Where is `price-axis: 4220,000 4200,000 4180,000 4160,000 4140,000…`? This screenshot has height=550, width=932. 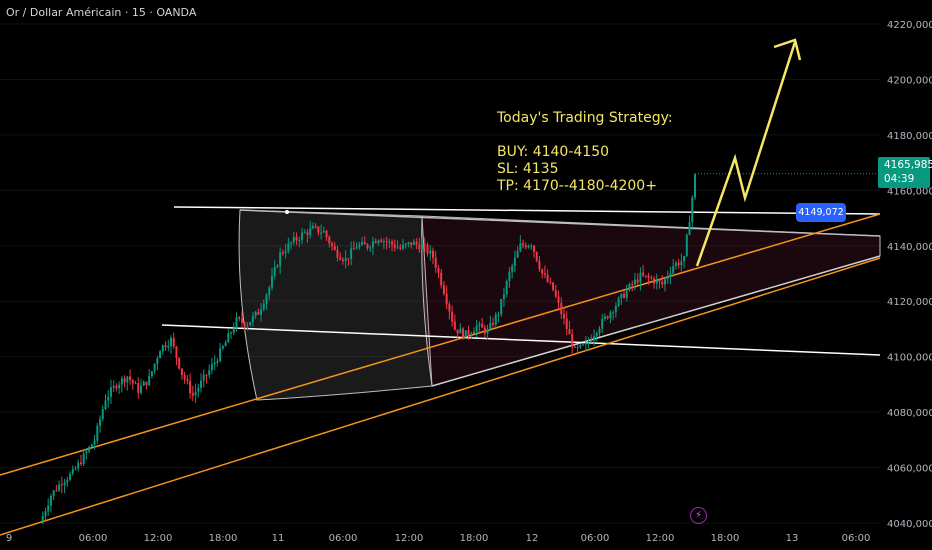
price-axis: 4220,000 4200,000 4180,000 4160,000 4140,000… is located at coordinates (909, 275).